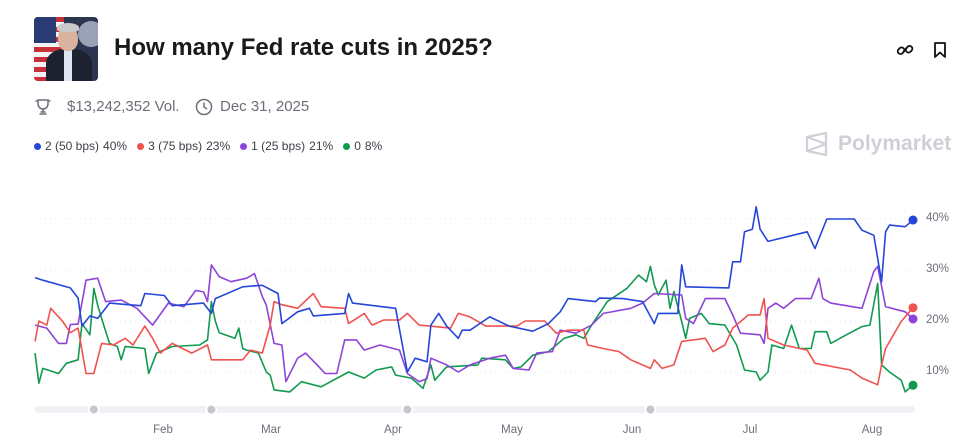 The width and height of the screenshot is (979, 447). Describe the element at coordinates (303, 47) in the screenshot. I see `page-title: How many Fed rate cuts in 2025?` at that location.